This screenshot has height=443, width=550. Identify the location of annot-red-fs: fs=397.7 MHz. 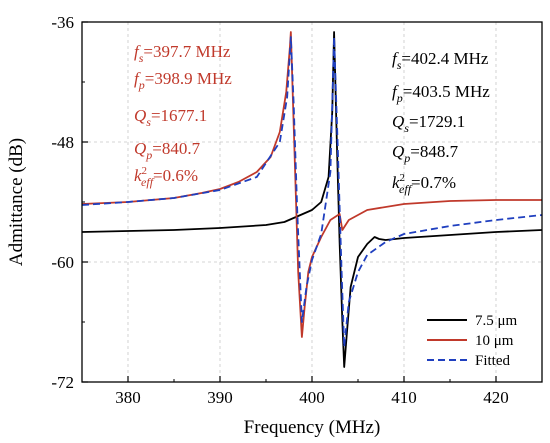
(182, 53).